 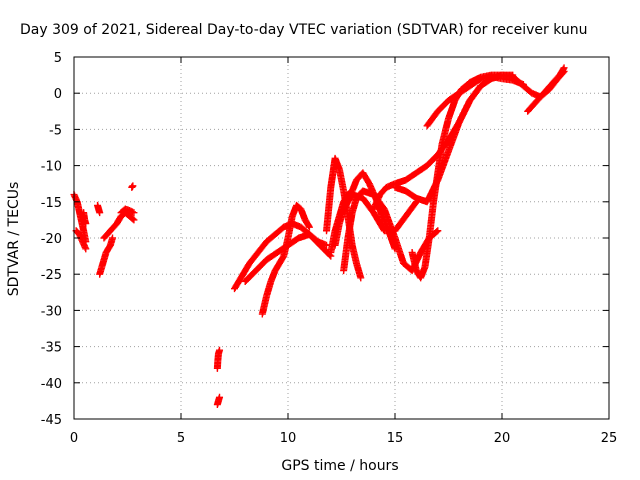 I want to click on y-tick-label: 5, so click(x=58, y=58).